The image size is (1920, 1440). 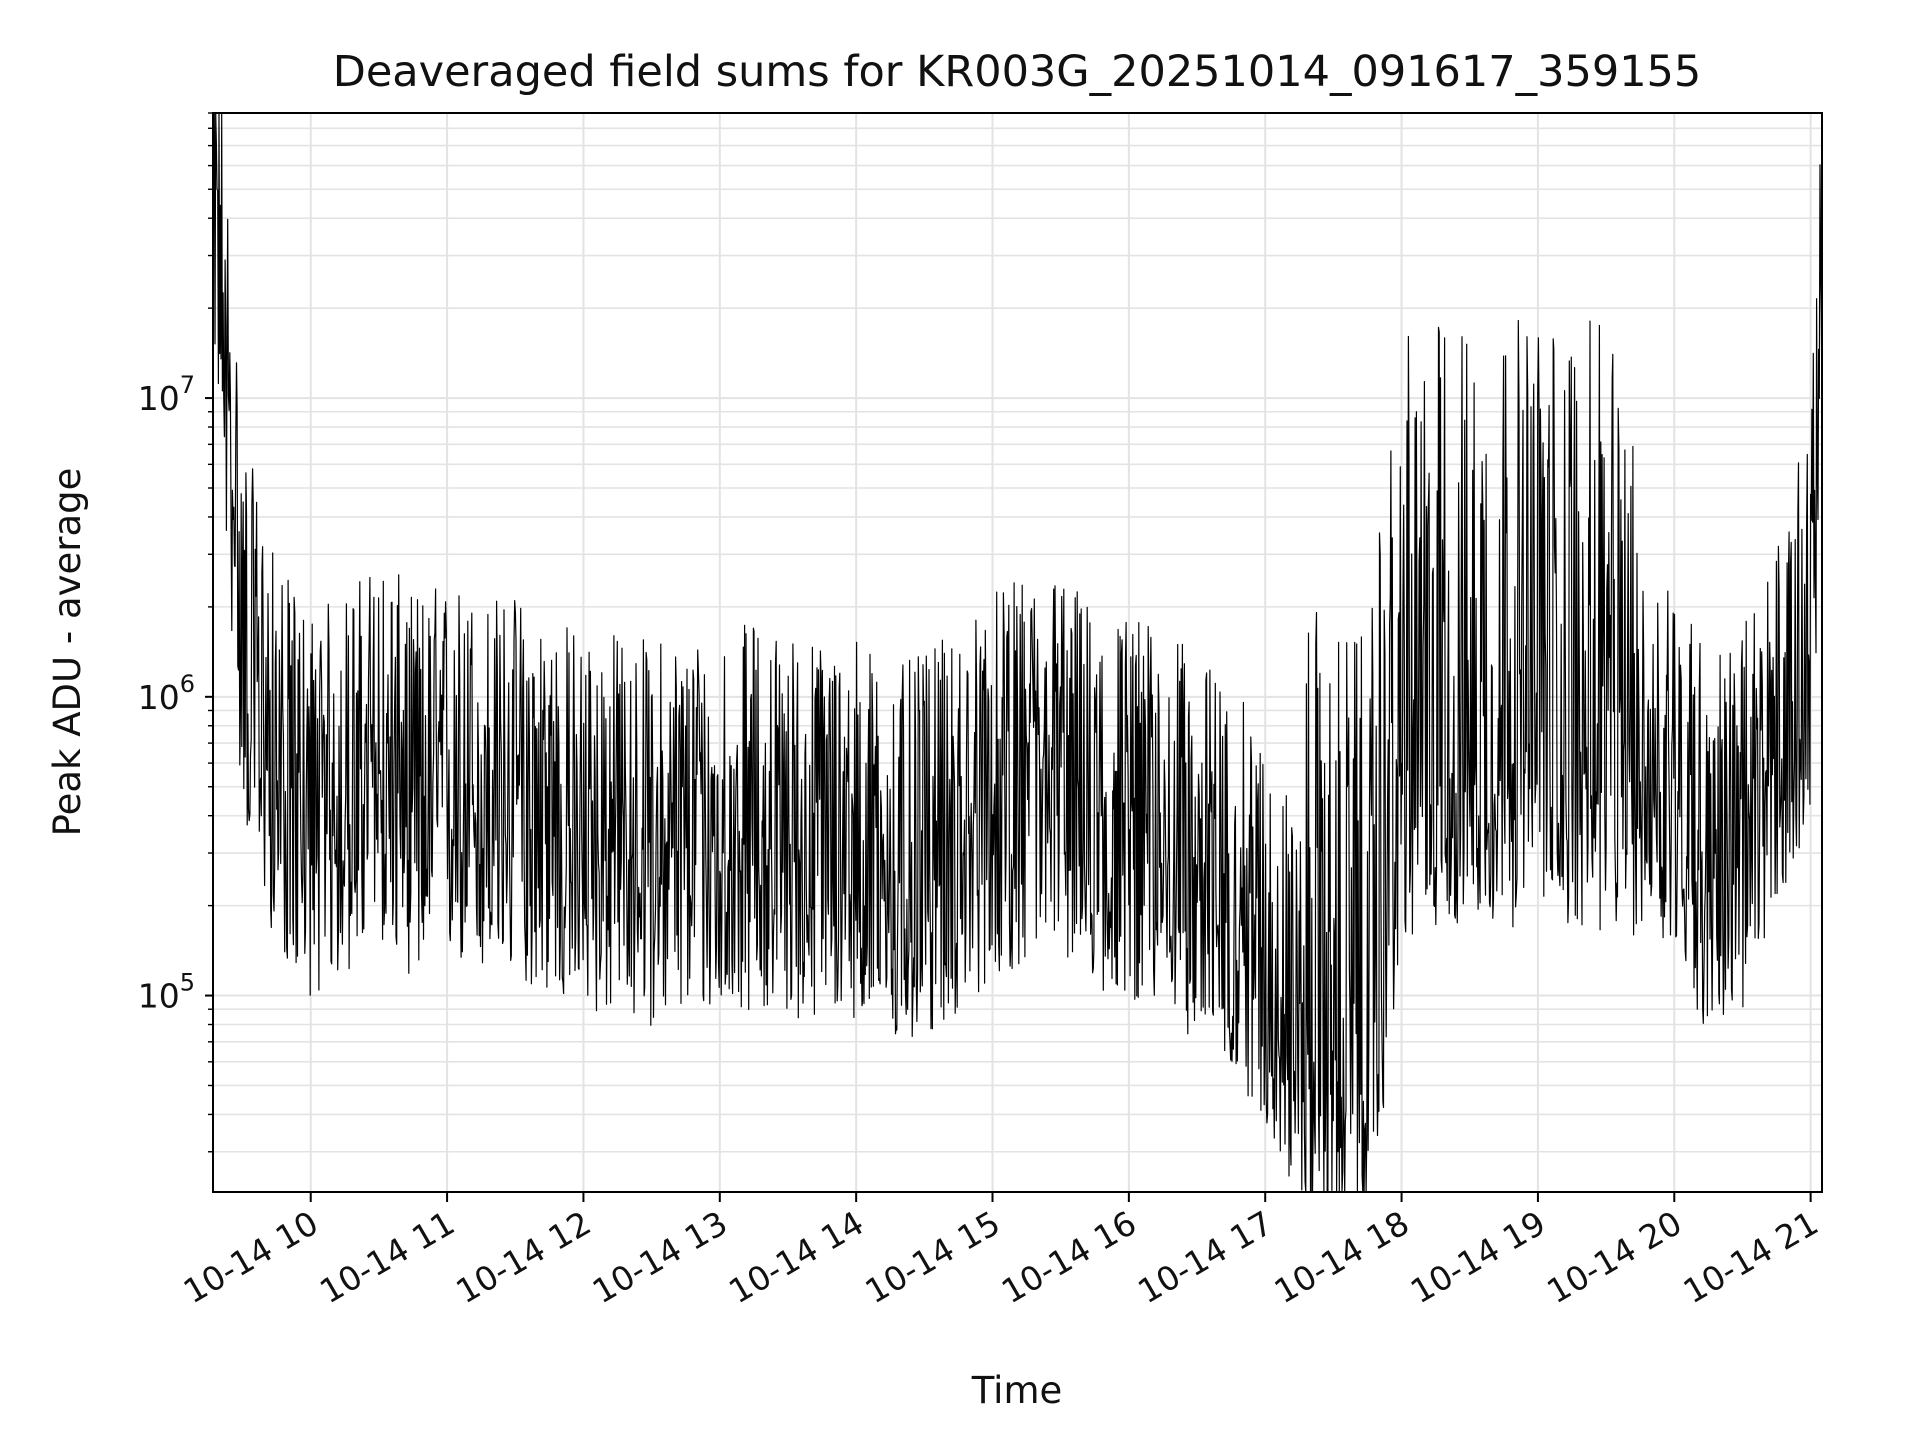 I want to click on y-axis-label: Peak ADU - average, so click(x=67, y=652).